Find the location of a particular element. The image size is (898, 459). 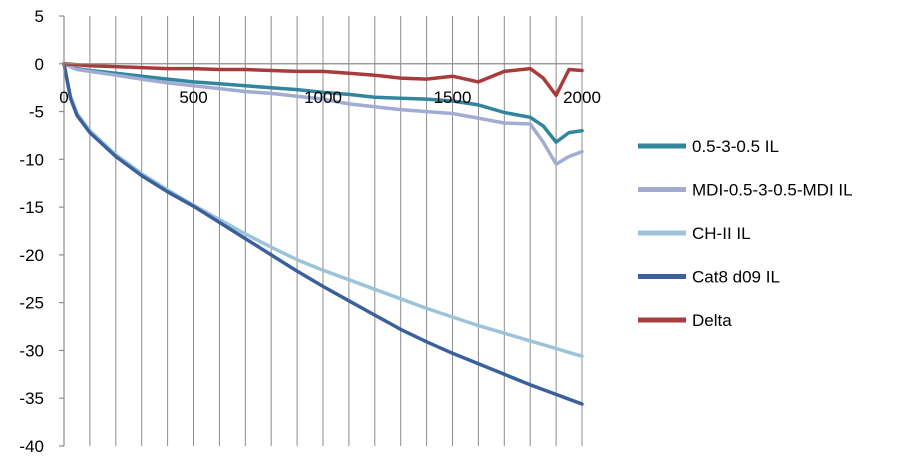

x-tick-label: 0 is located at coordinates (63, 97).